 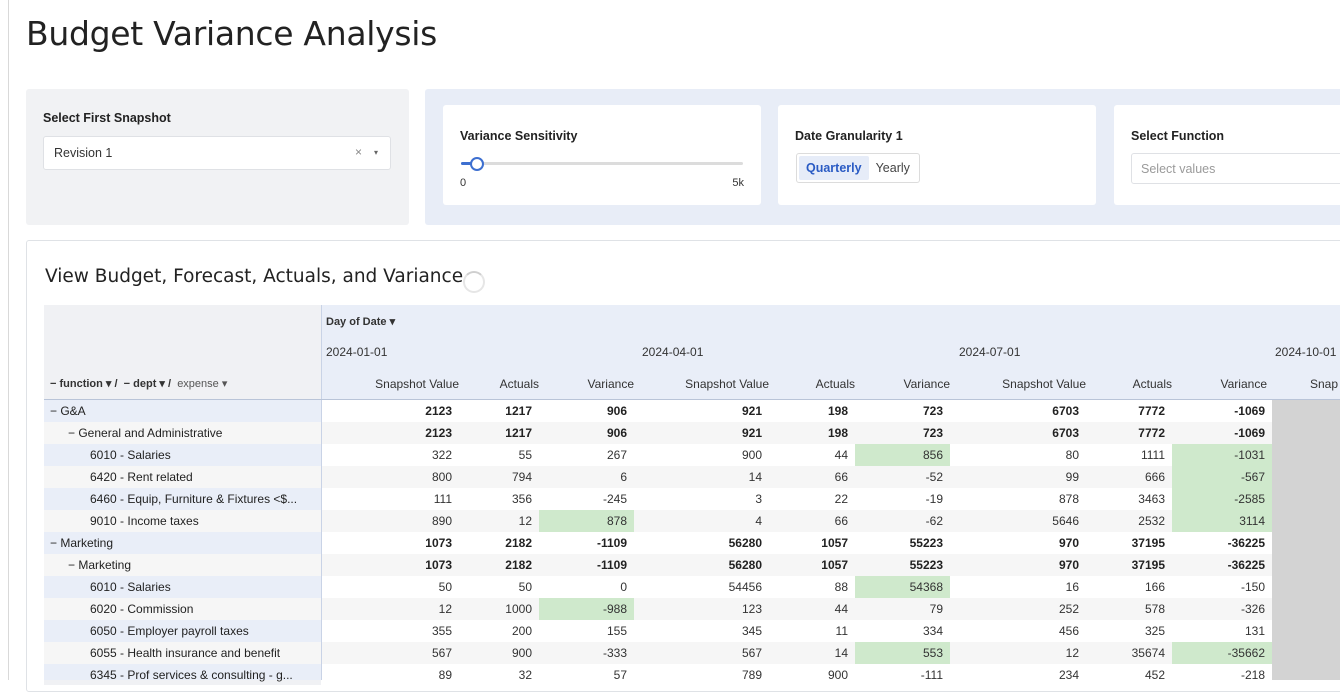 I want to click on table-cell: -218, so click(x=1252, y=675).